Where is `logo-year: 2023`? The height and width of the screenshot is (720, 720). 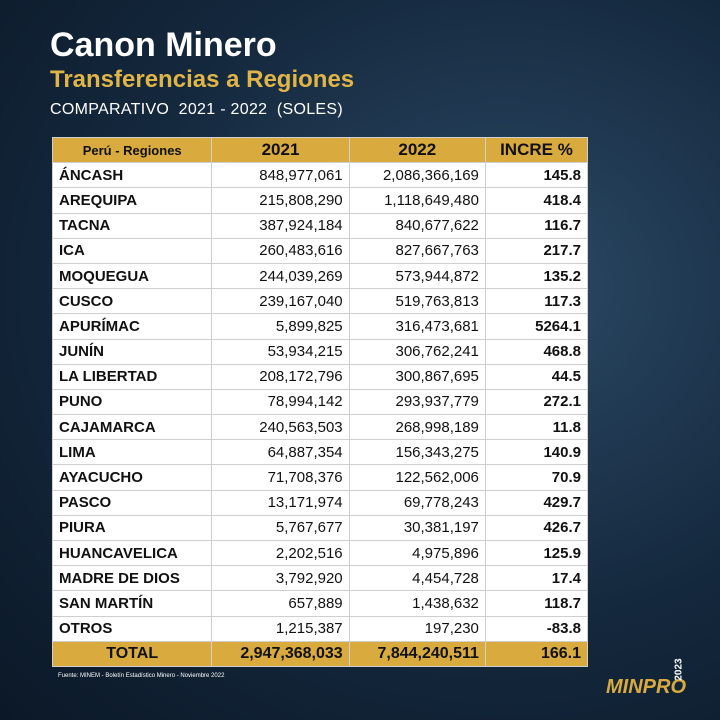 logo-year: 2023 is located at coordinates (679, 669).